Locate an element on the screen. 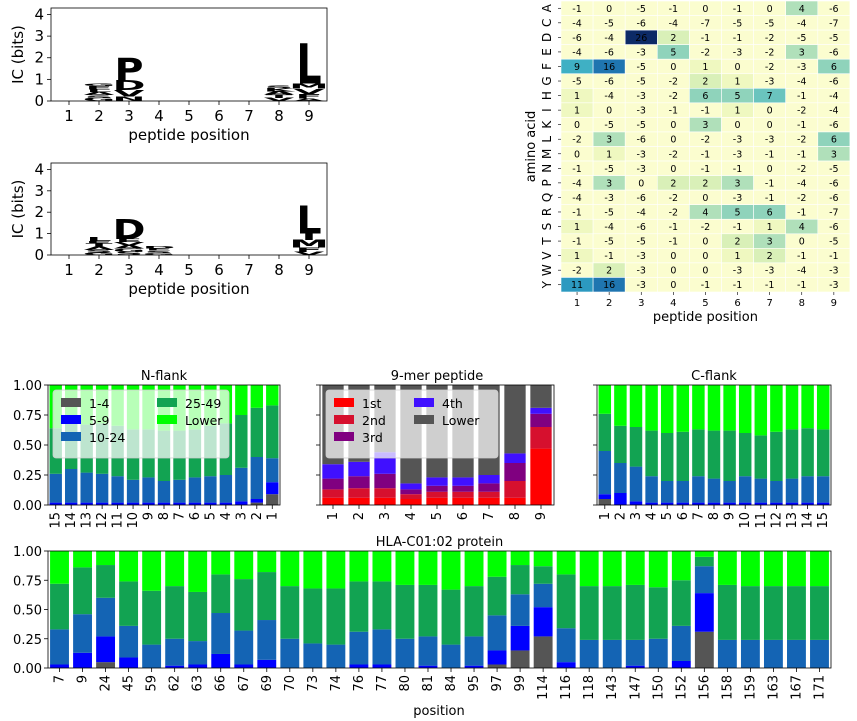 The image size is (857, 721). y-tick-label: 0.00 is located at coordinates (27, 669).